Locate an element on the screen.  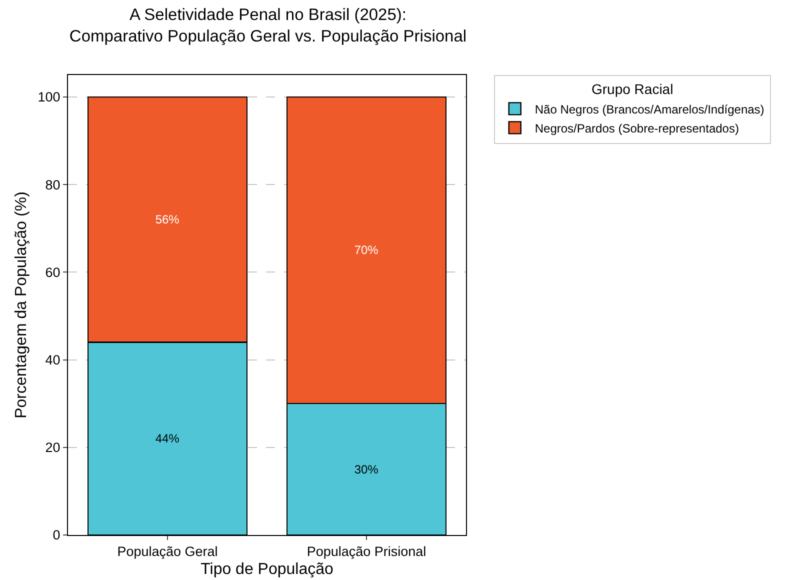
y-tick-label: 80 is located at coordinates (52, 184).